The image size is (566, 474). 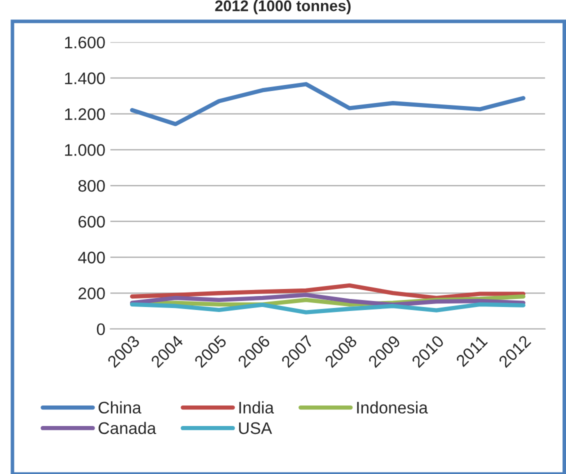 What do you see at coordinates (85, 150) in the screenshot?
I see `y-tick-label: 1.000` at bounding box center [85, 150].